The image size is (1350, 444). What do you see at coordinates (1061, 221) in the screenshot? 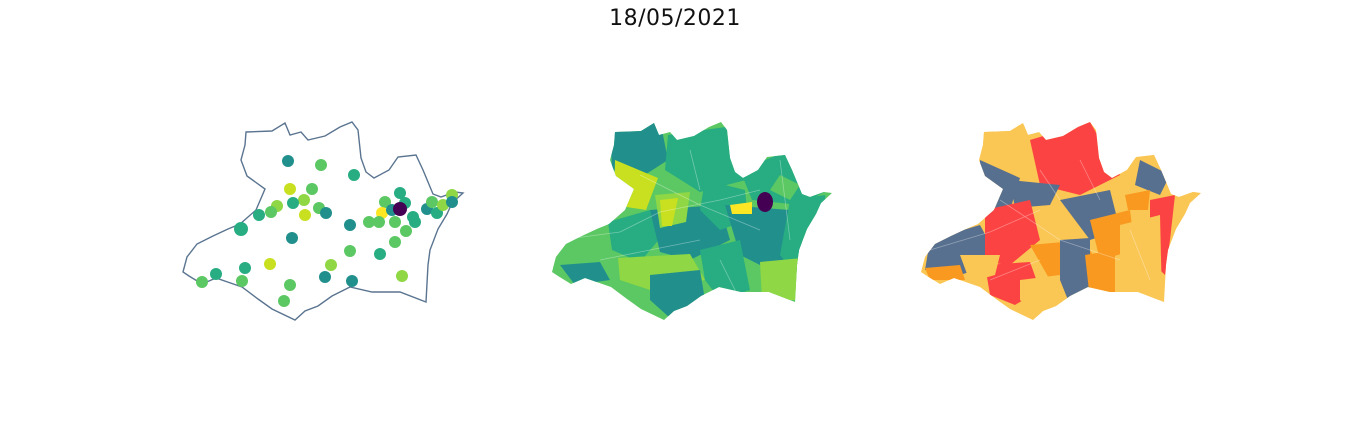
I see `category-map` at bounding box center [1061, 221].